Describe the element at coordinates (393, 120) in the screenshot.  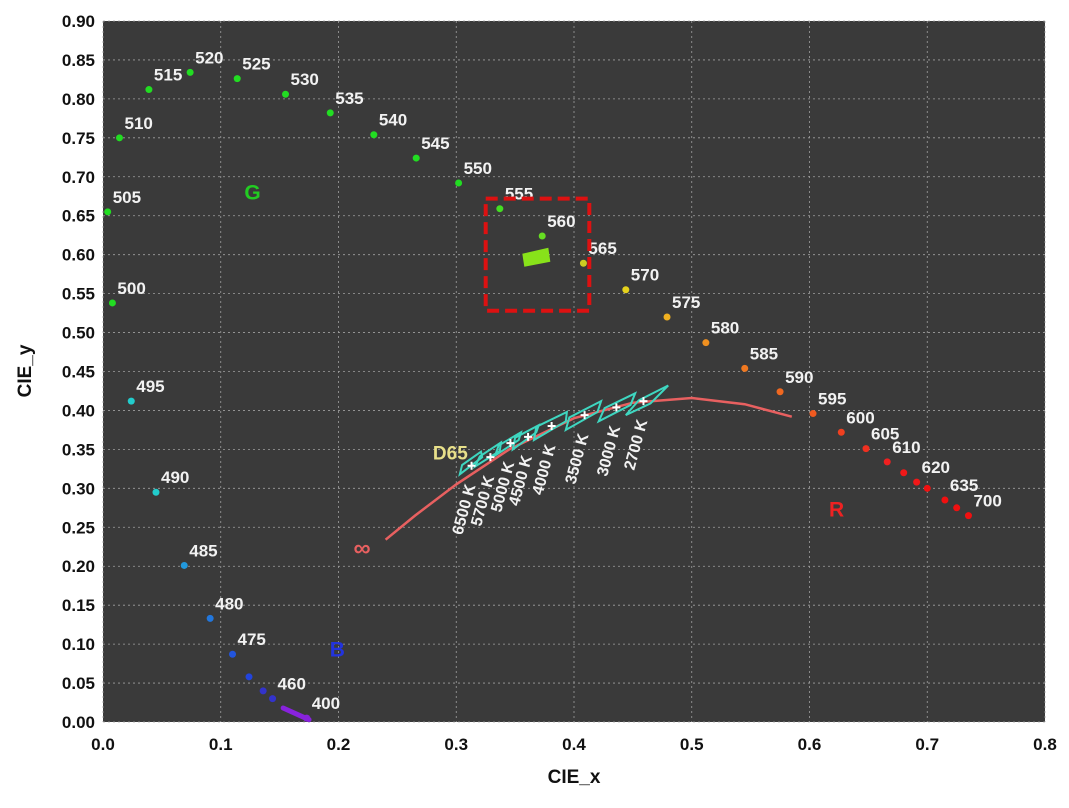
I see `wavelength-label: 540` at that location.